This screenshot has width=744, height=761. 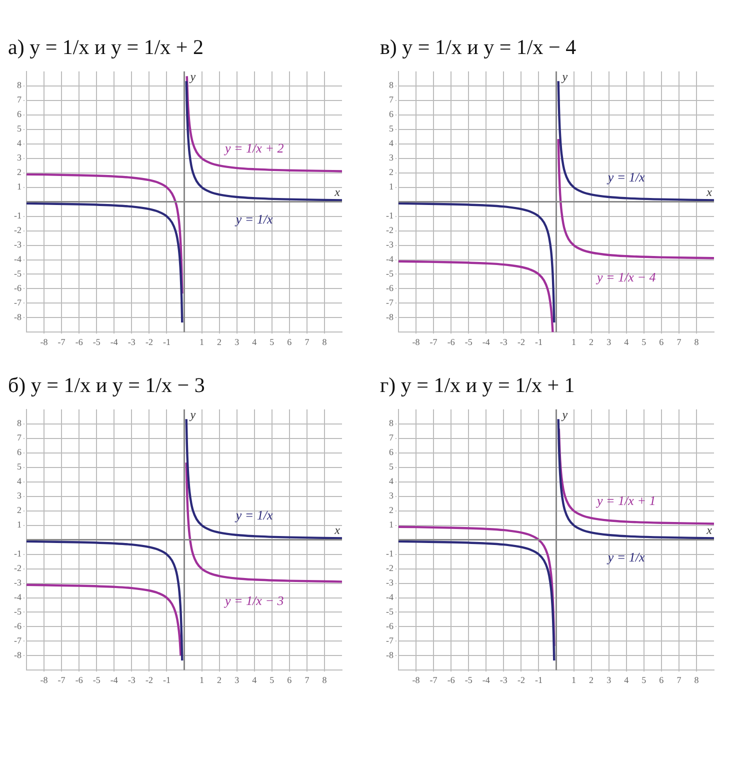 What do you see at coordinates (697, 341) in the screenshot?
I see `x-tick-label: 8` at bounding box center [697, 341].